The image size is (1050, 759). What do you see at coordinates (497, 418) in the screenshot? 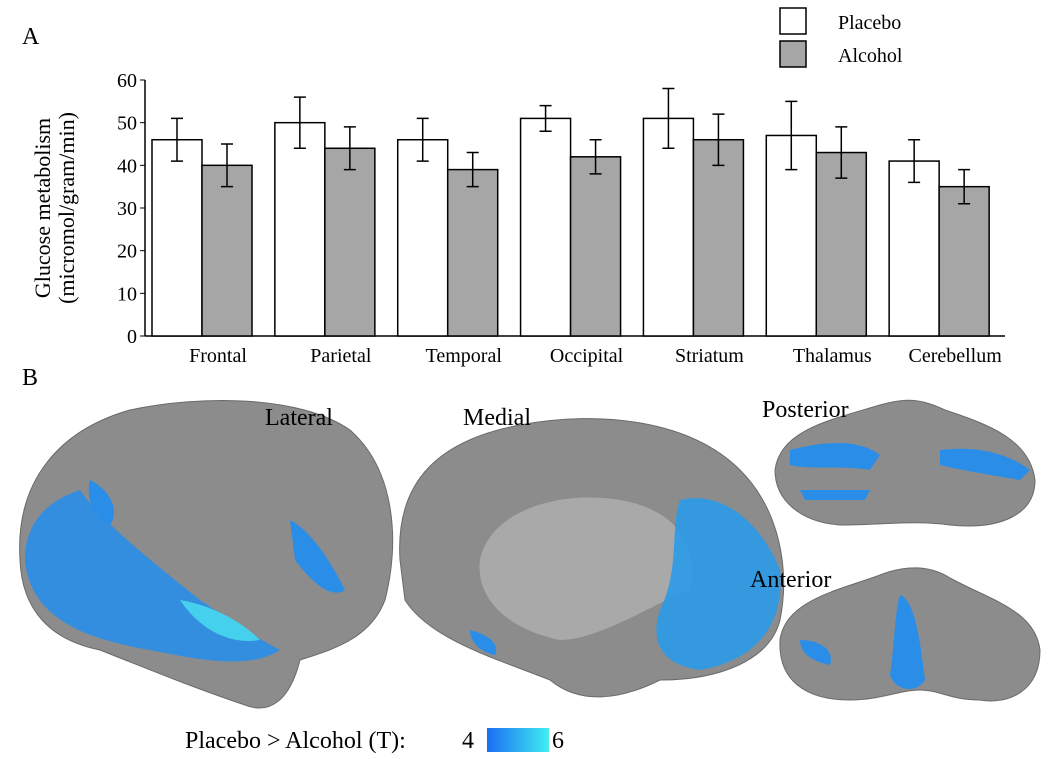
I see `view-label: Medial` at bounding box center [497, 418].